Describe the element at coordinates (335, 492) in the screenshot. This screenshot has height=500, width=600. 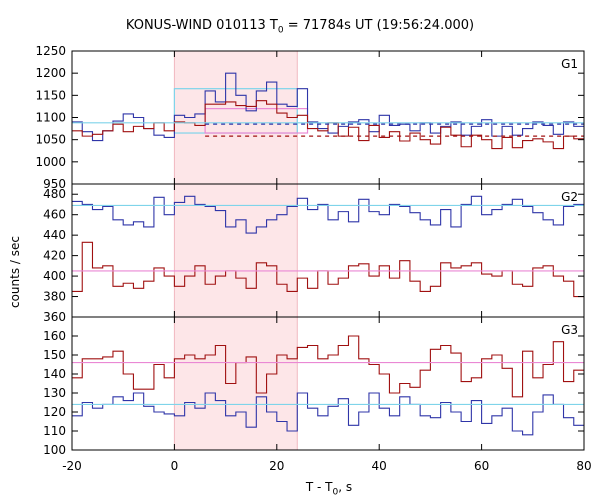
I see `xlabel-subscript: 0` at that location.